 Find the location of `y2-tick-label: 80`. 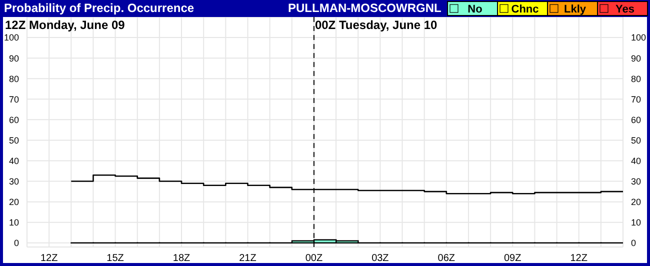

y2-tick-label: 80 is located at coordinates (636, 79).